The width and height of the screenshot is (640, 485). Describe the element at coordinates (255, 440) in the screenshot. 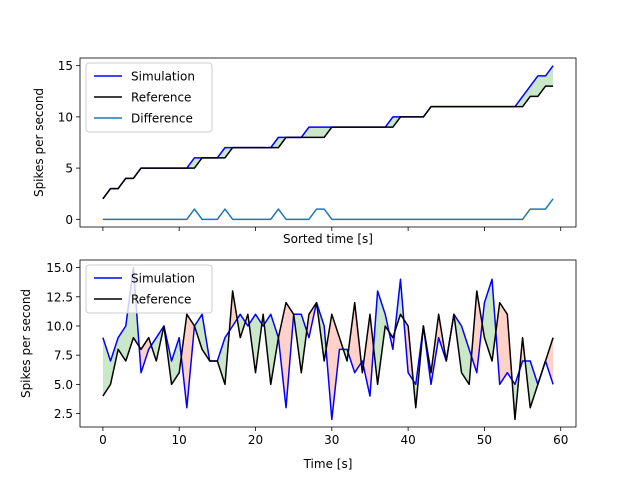

I see `x-tick-label: 20` at that location.